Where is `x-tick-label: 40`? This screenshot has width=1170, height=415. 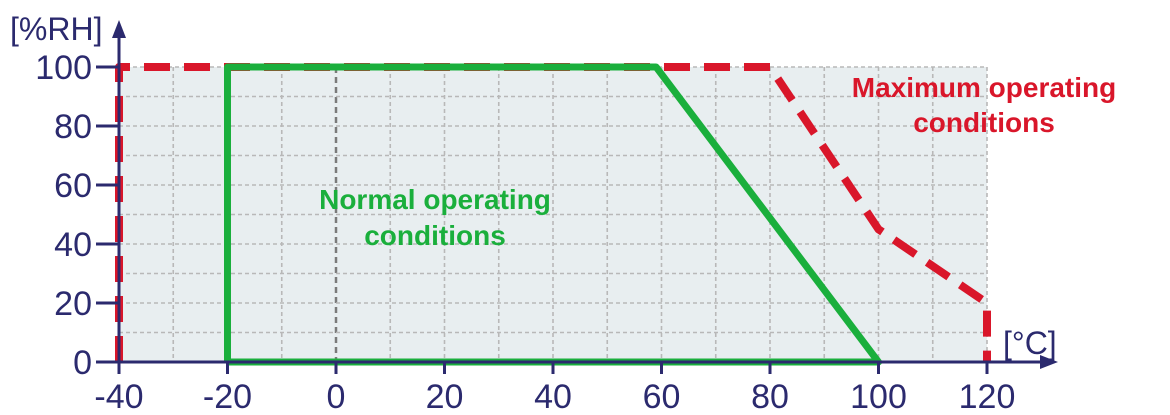
x-tick-label: 40 is located at coordinates (553, 396).